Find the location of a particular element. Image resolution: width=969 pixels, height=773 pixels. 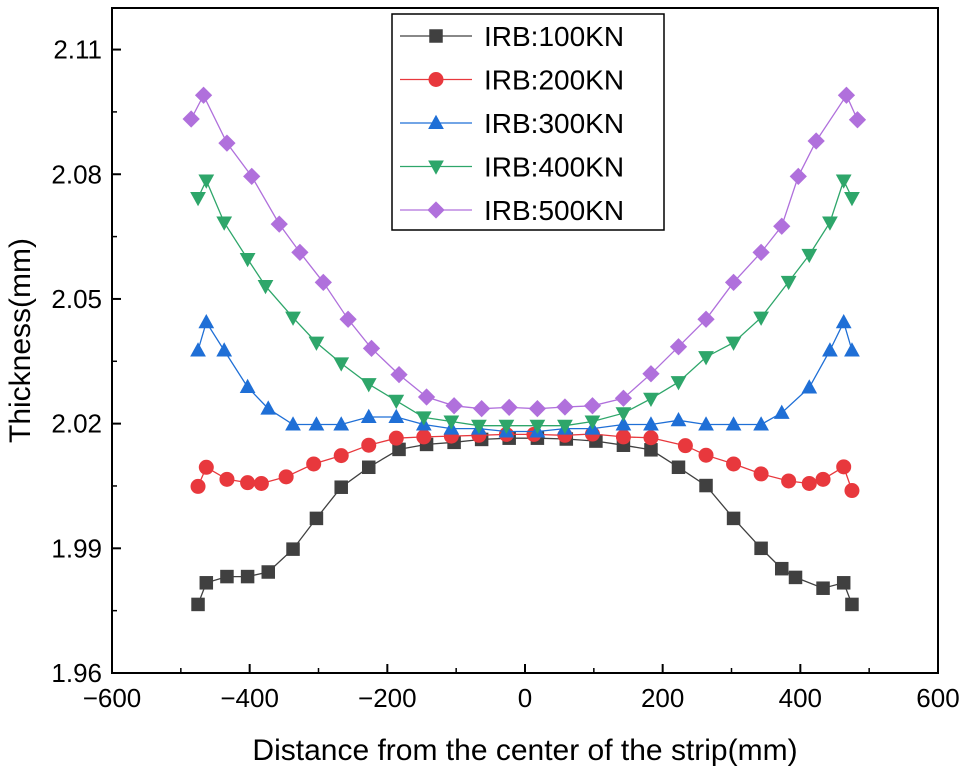

legend-label: IRB:100KN is located at coordinates (554, 36).